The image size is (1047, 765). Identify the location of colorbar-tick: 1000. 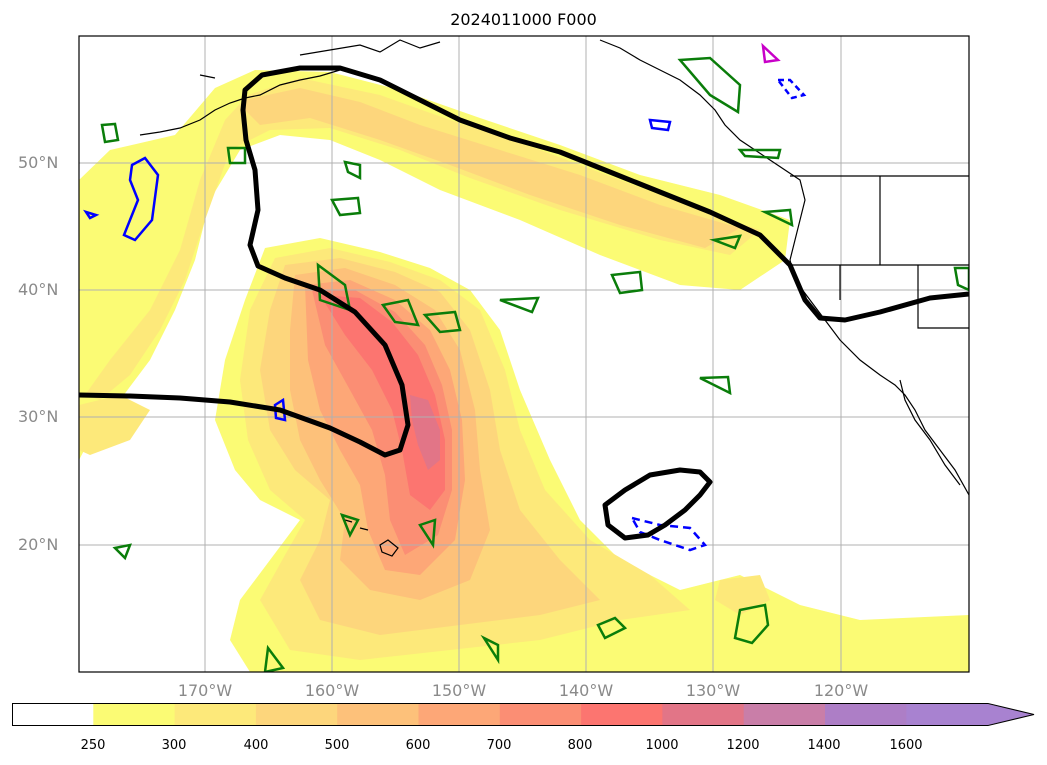
(662, 745).